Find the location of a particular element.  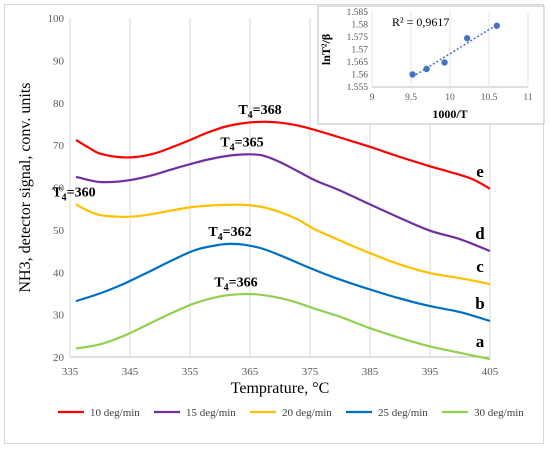

inset-y-tick-label: 1.585 is located at coordinates (358, 13).